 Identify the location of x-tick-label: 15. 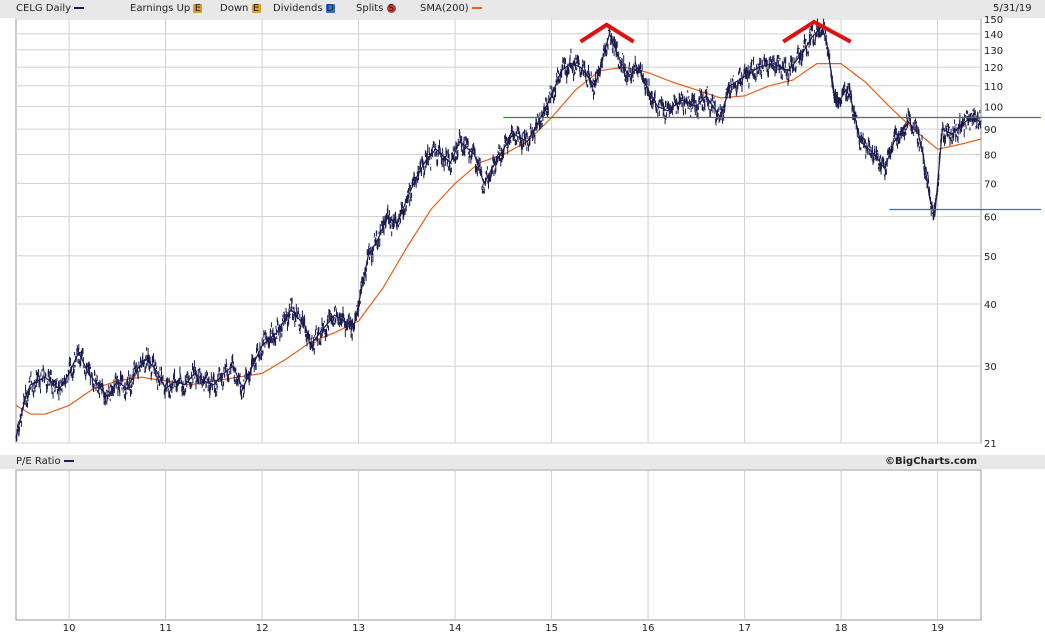
(551, 628).